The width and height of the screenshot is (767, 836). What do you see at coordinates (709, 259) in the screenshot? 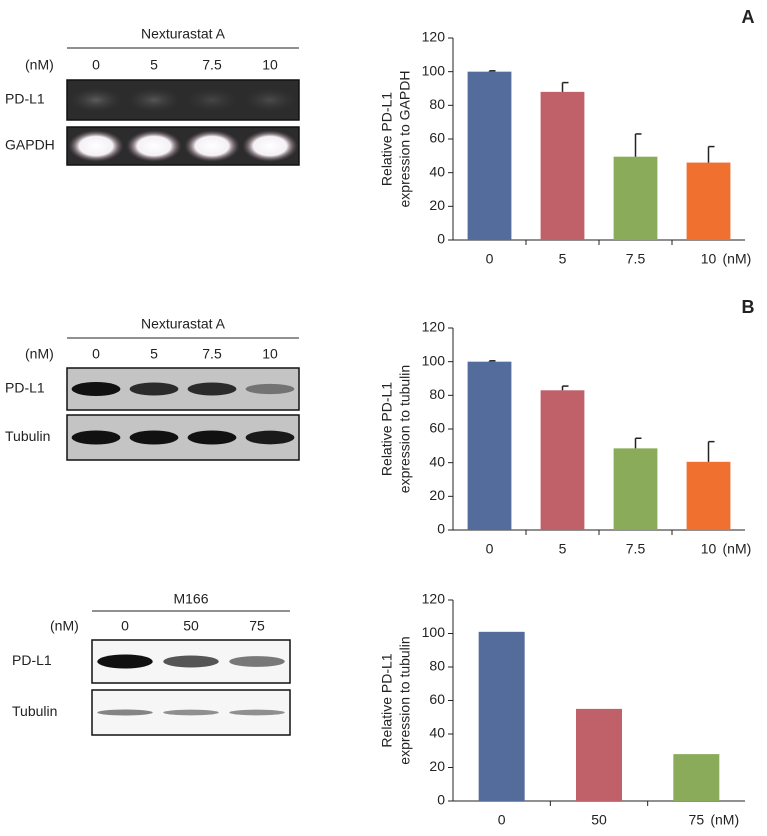
I see `x-tick-label: 10` at bounding box center [709, 259].